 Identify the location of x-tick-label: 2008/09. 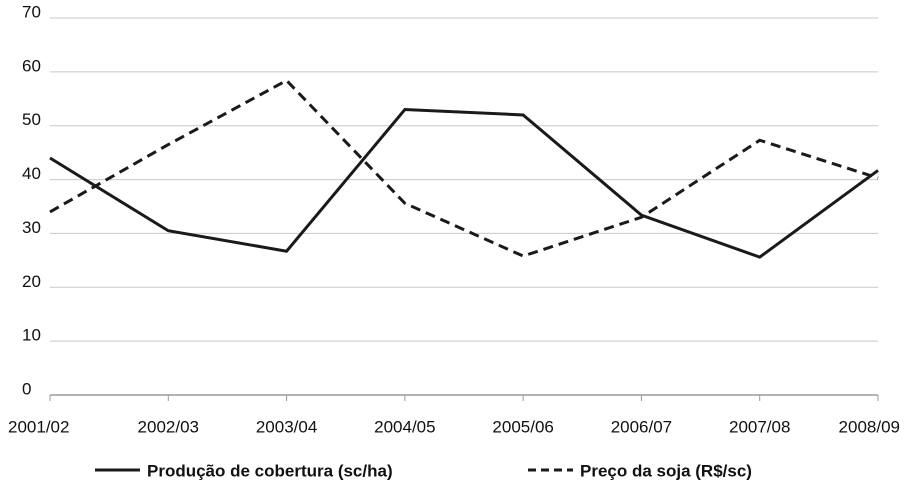
(869, 426).